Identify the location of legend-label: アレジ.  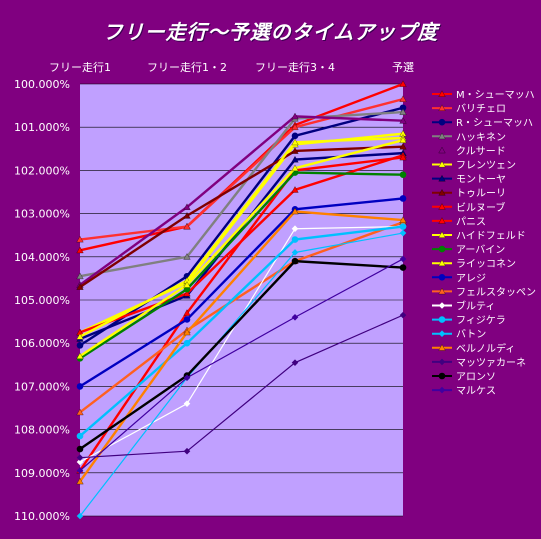
(471, 278).